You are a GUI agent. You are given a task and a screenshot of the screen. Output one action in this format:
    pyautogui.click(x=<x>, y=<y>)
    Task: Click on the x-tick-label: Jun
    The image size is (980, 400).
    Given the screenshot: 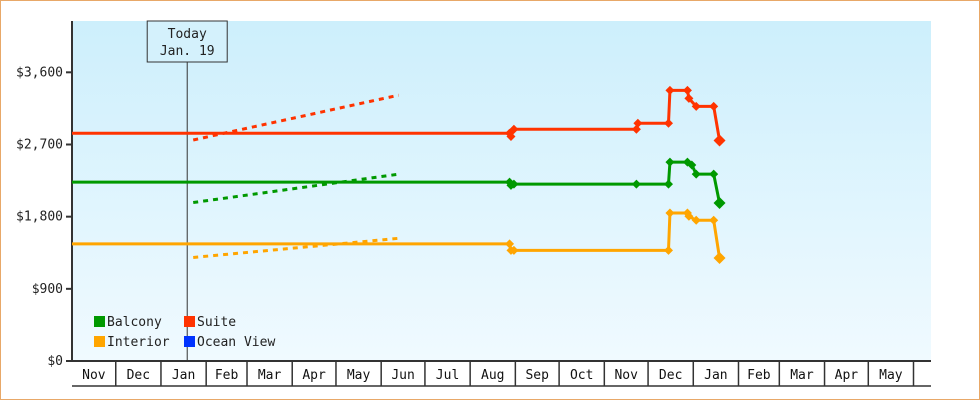 What is the action you would take?
    pyautogui.click(x=402, y=375)
    